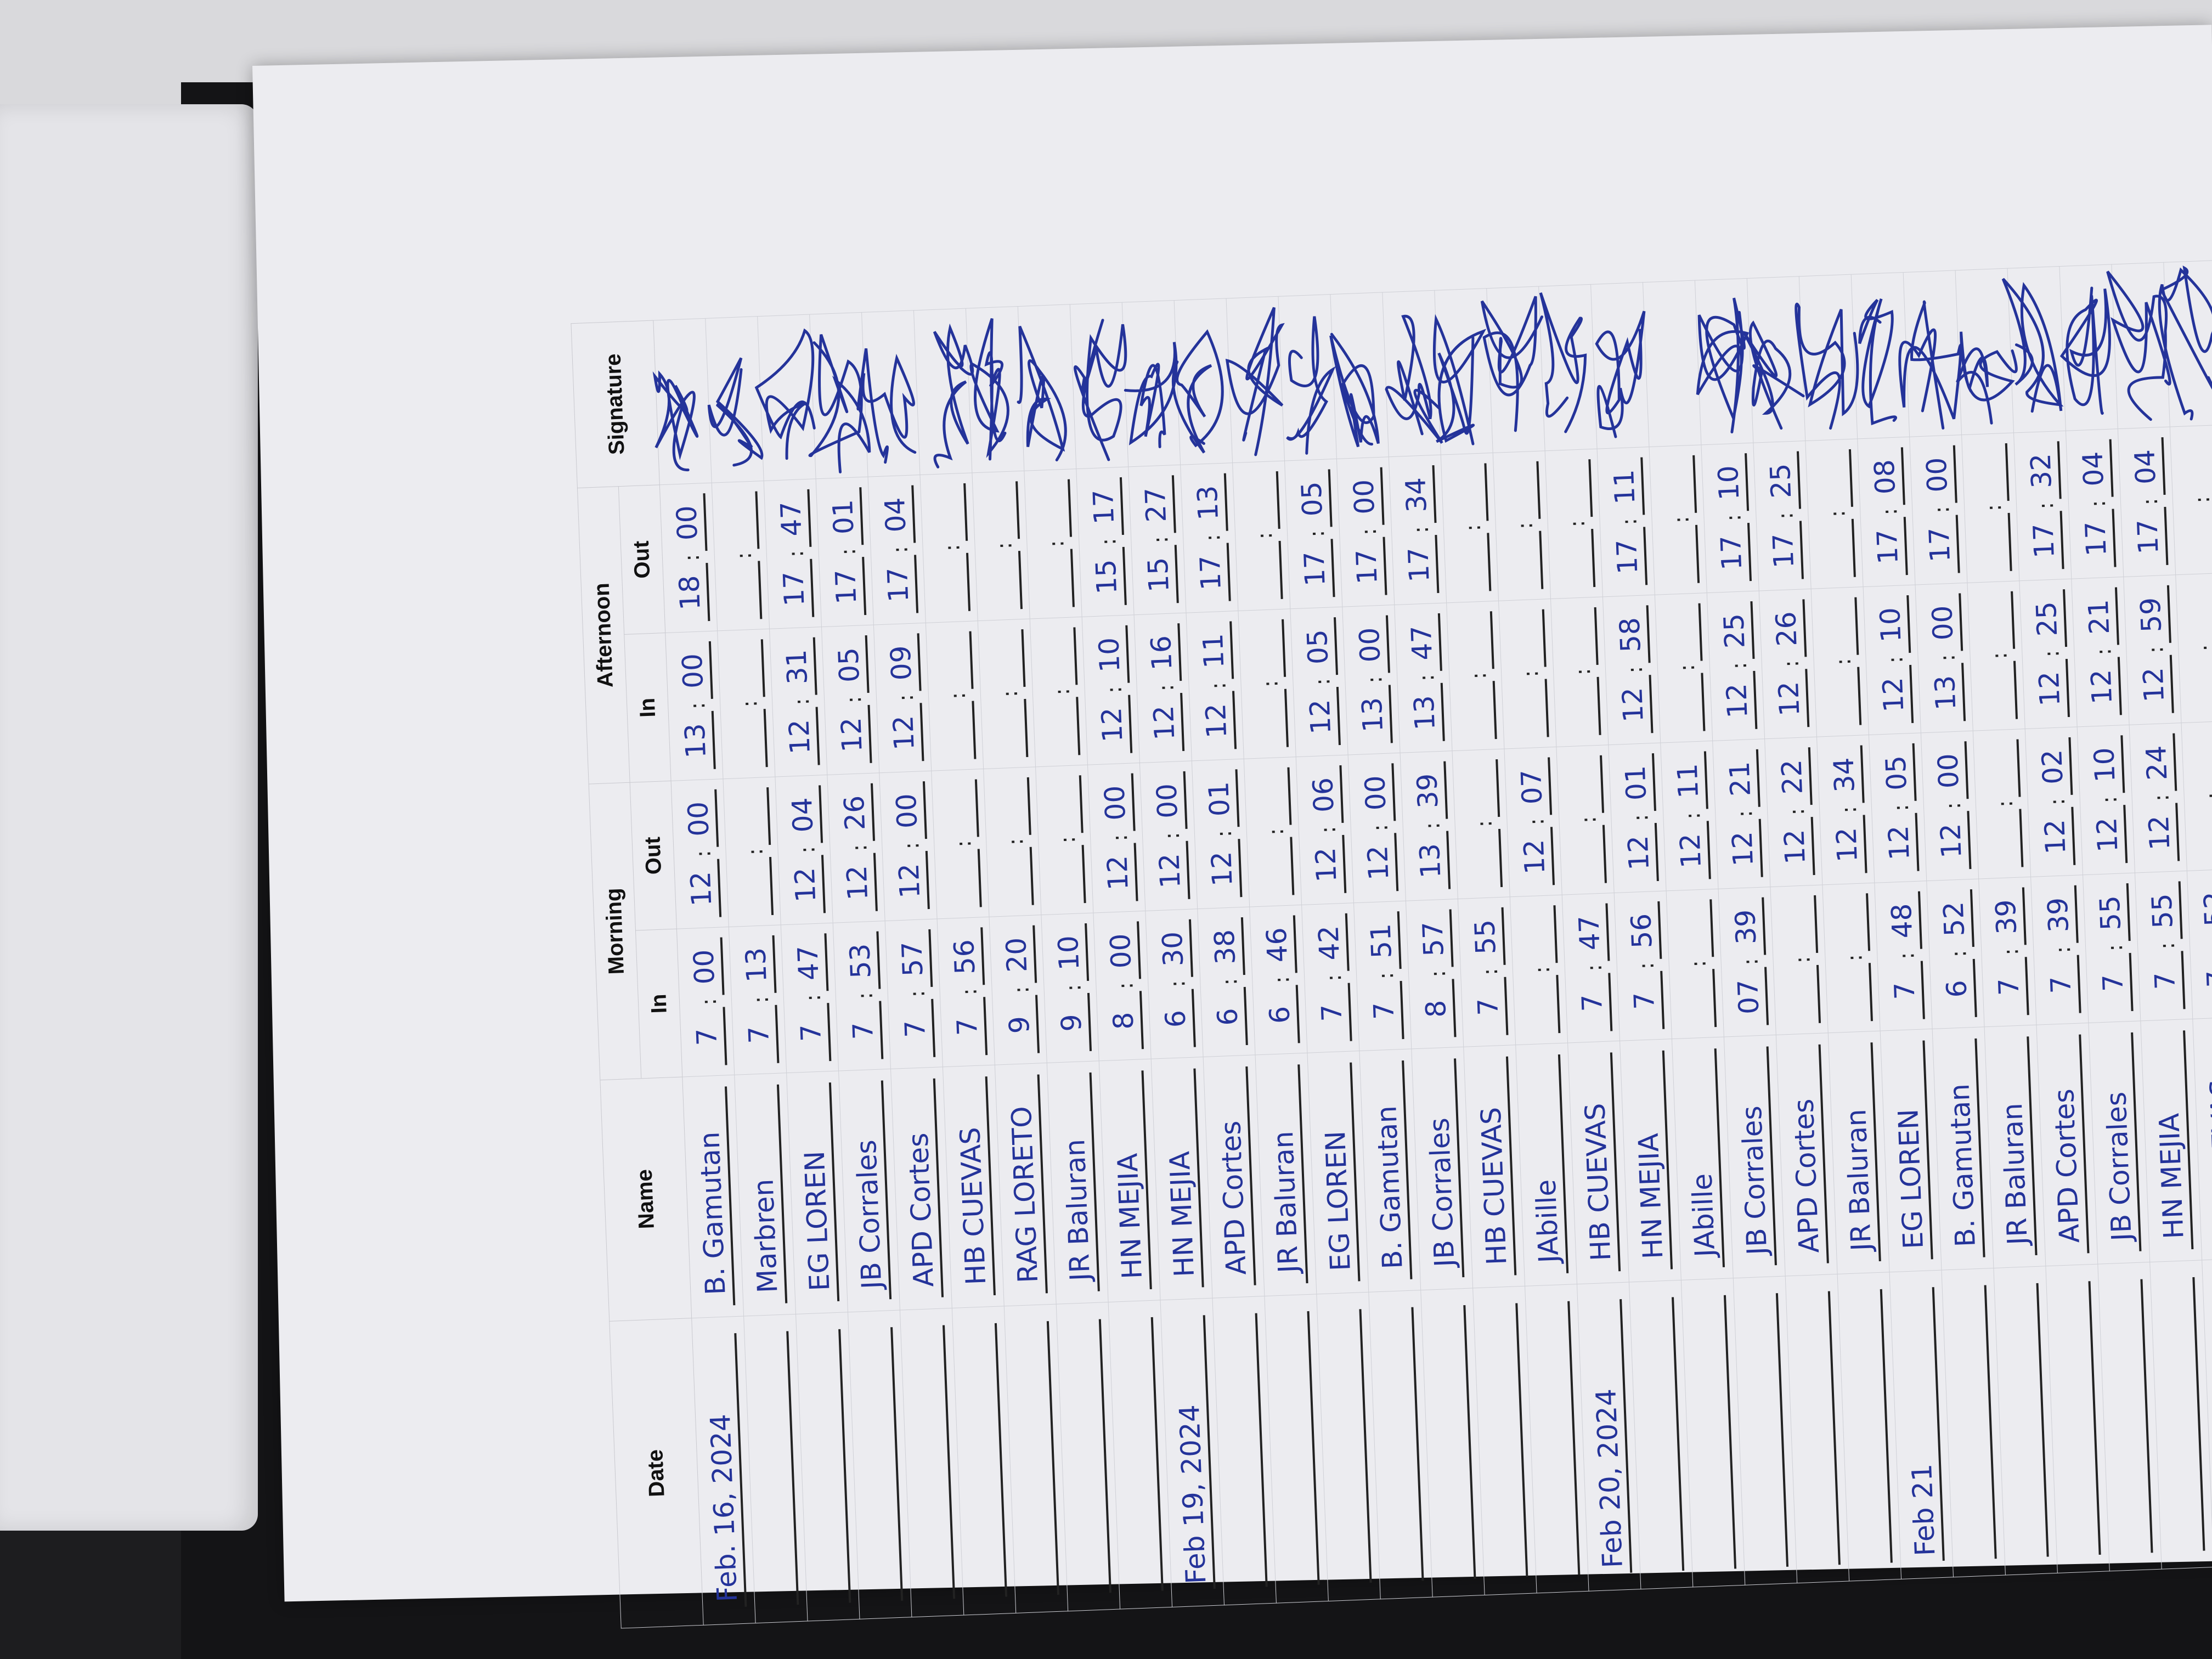 Image resolution: width=2212 pixels, height=1659 pixels. I want to click on time-entry: 6 ∶ 38, so click(1227, 982).